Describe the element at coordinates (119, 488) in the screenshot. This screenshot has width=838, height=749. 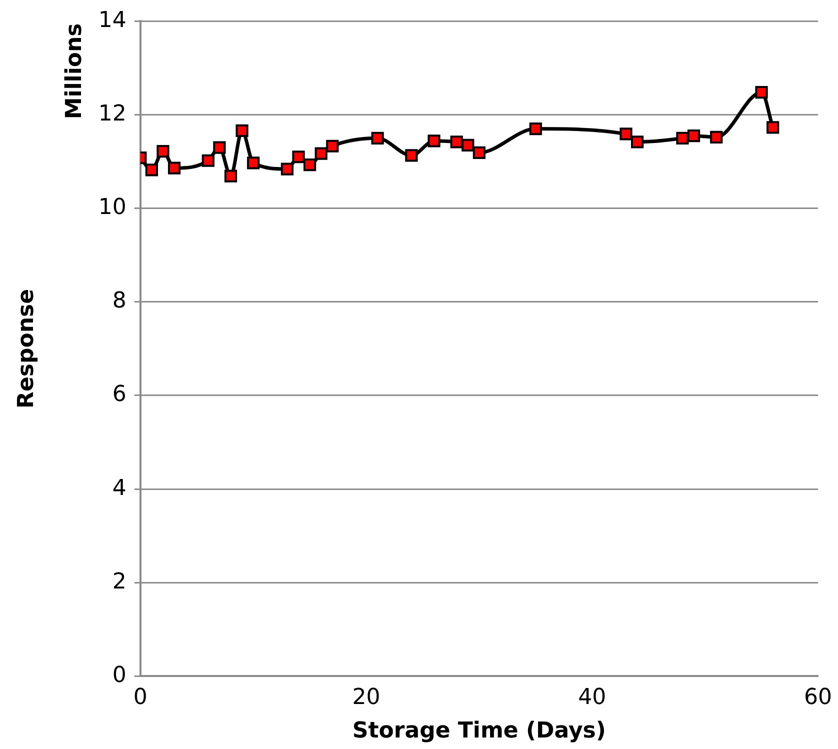
I see `y-tick-label: 4` at that location.